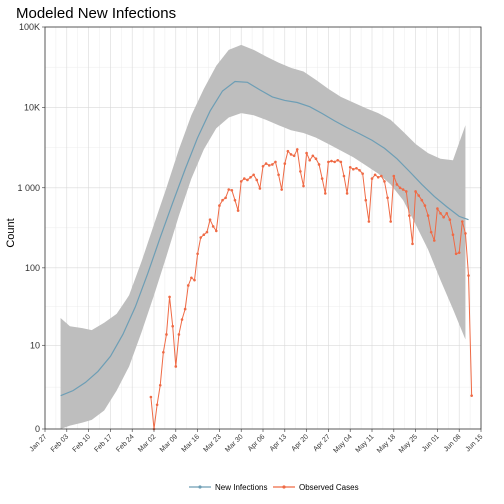  Describe the element at coordinates (284, 487) in the screenshot. I see `legend-marker-observed-cases` at that location.